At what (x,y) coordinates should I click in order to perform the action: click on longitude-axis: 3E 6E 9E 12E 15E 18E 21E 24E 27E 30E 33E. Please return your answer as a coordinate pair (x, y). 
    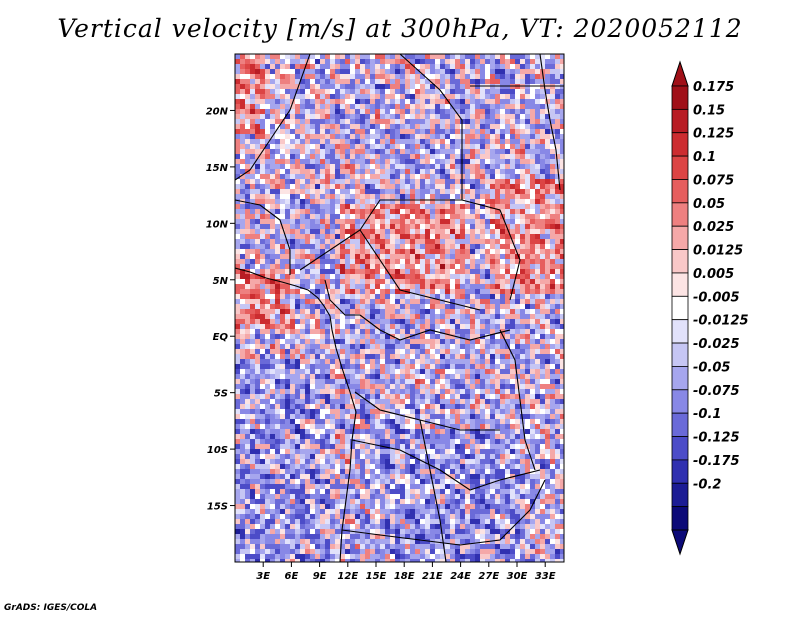
    Looking at the image, I should click on (406, 572).